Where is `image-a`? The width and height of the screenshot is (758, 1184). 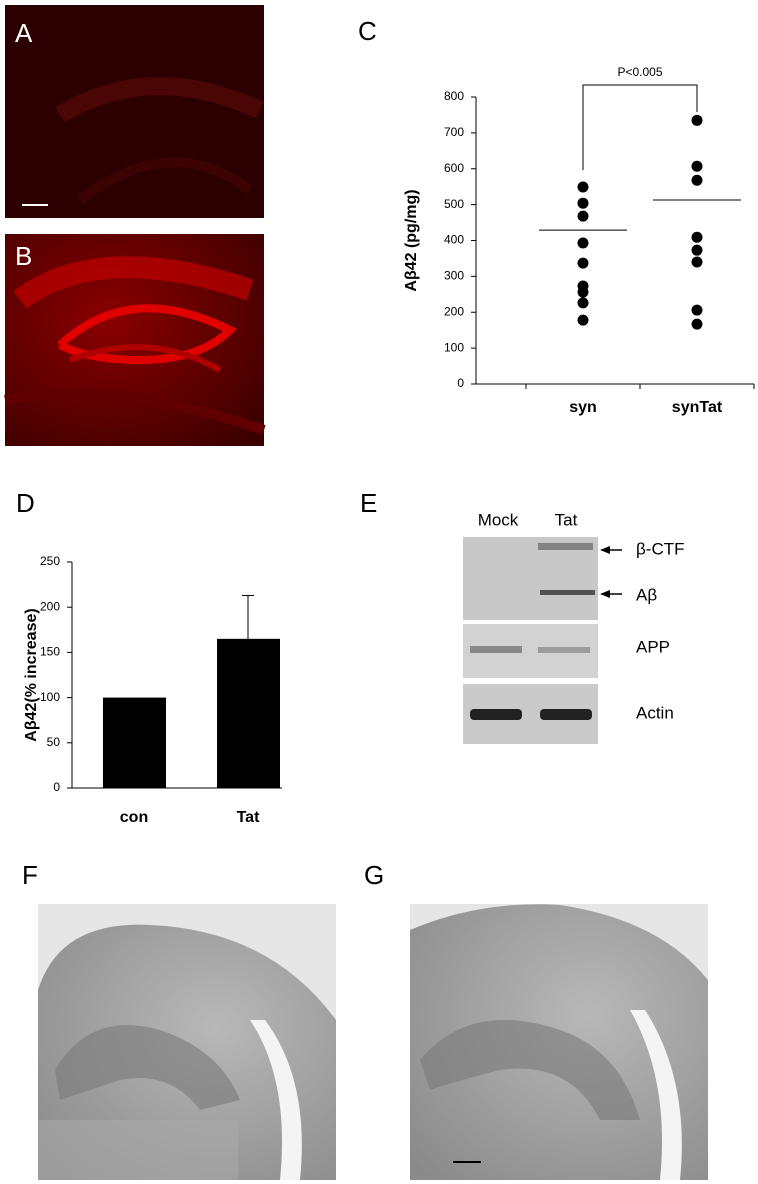
image-a is located at coordinates (134, 111).